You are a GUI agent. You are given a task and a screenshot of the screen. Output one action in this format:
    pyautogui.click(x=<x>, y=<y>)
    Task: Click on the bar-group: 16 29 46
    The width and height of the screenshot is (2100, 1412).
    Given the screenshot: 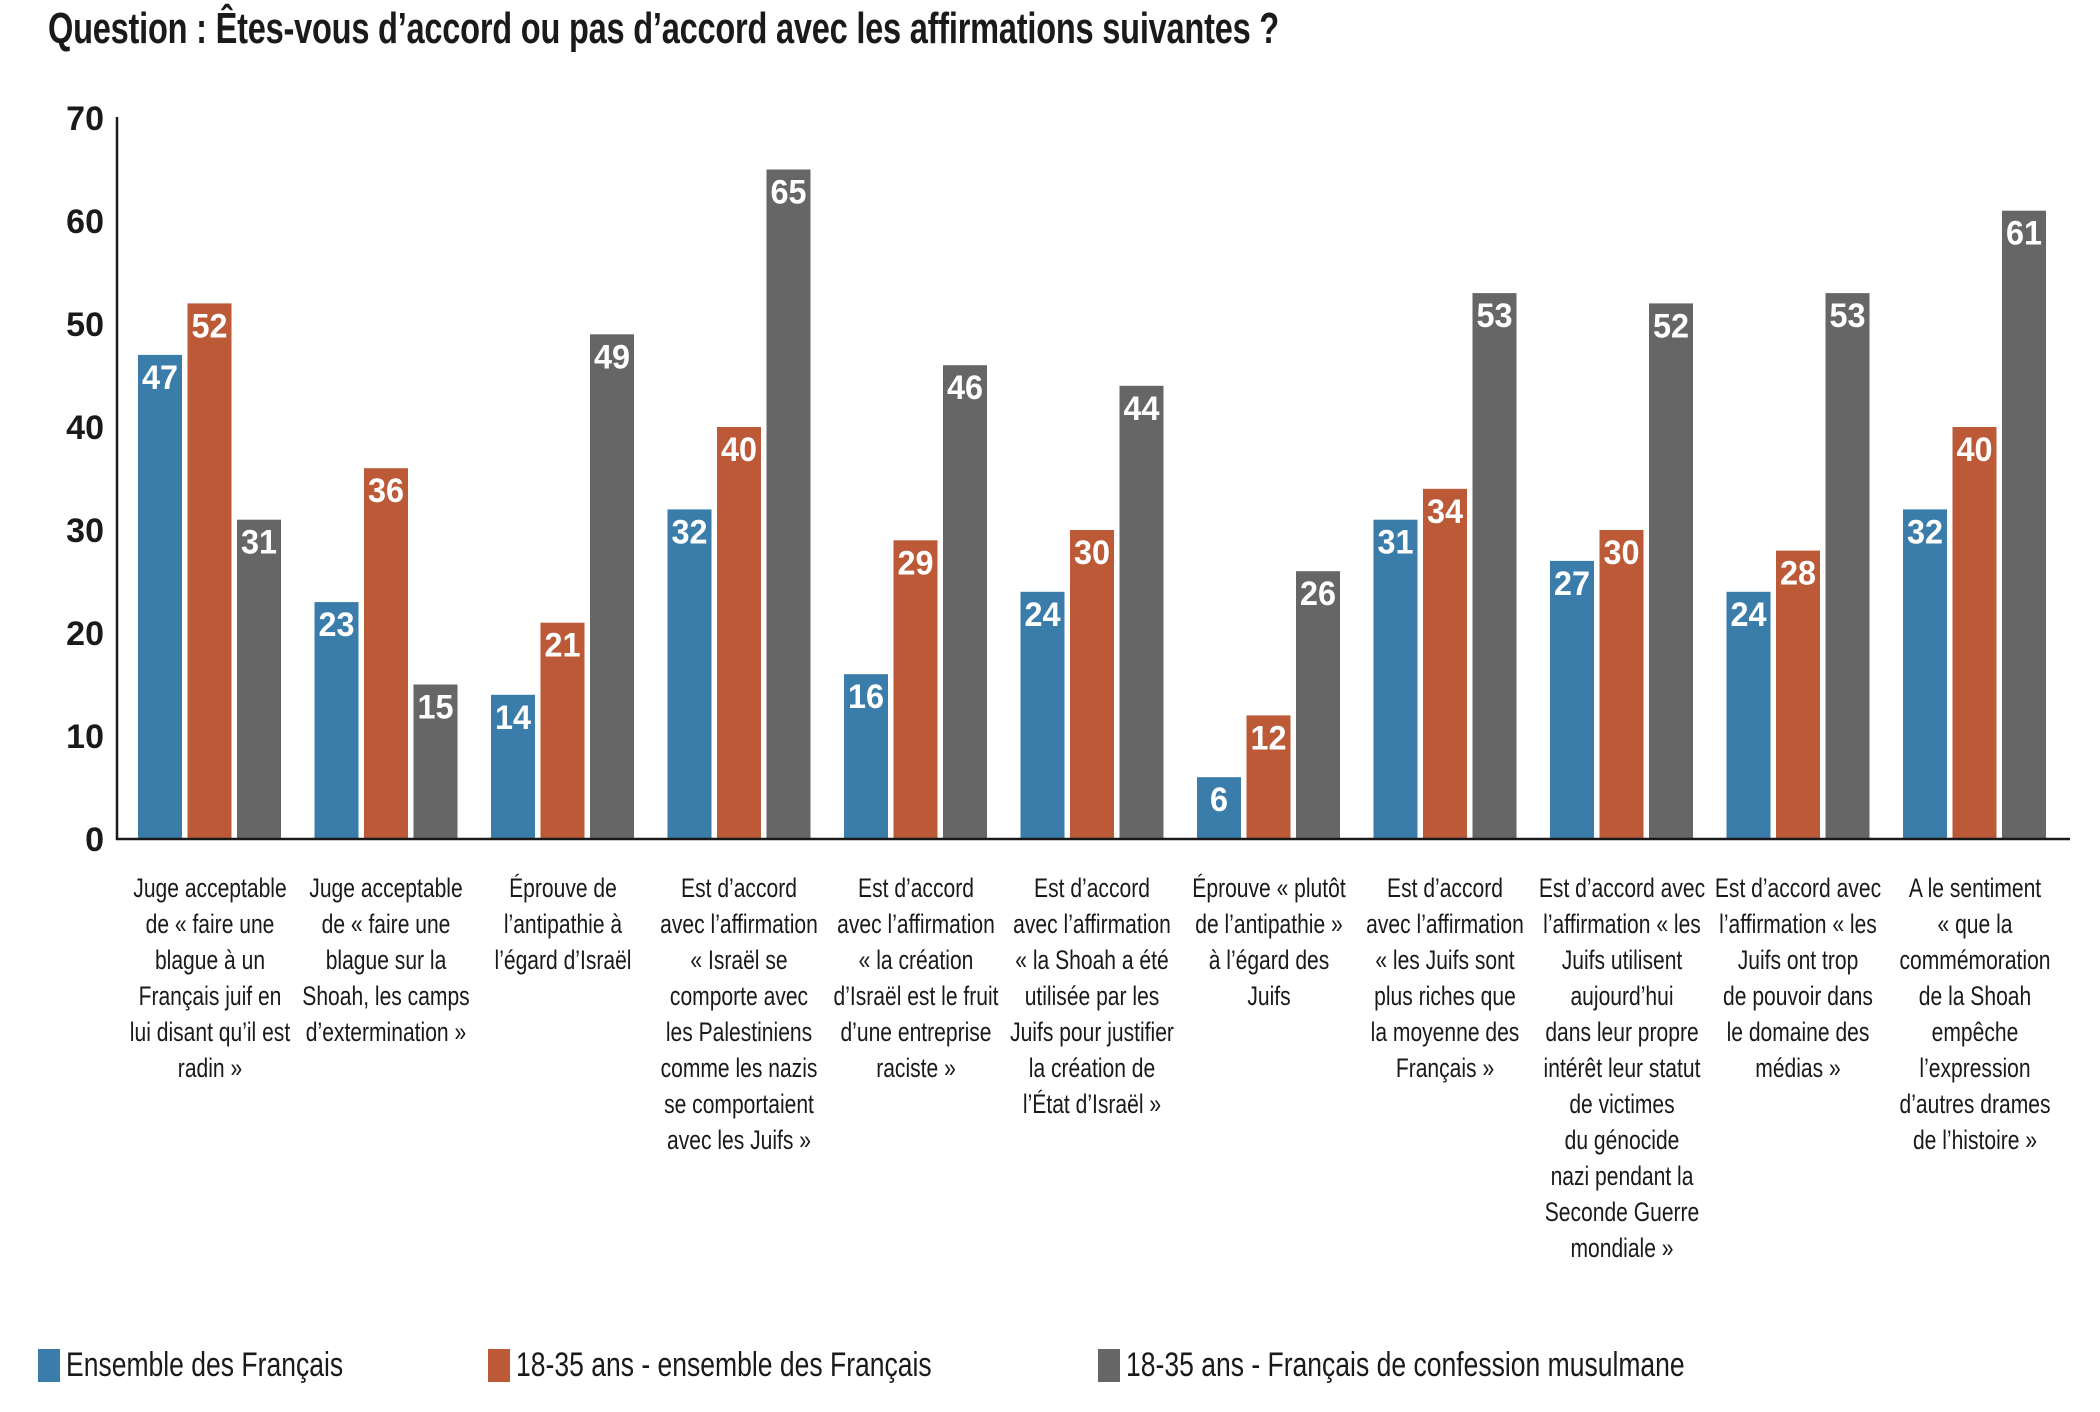 What is the action you would take?
    pyautogui.click(x=915, y=602)
    